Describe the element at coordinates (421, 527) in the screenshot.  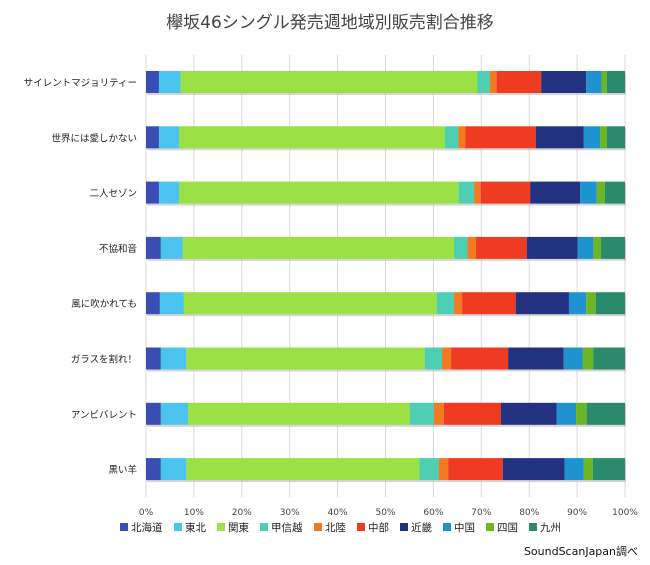
I see `legend-label: 近畿` at that location.